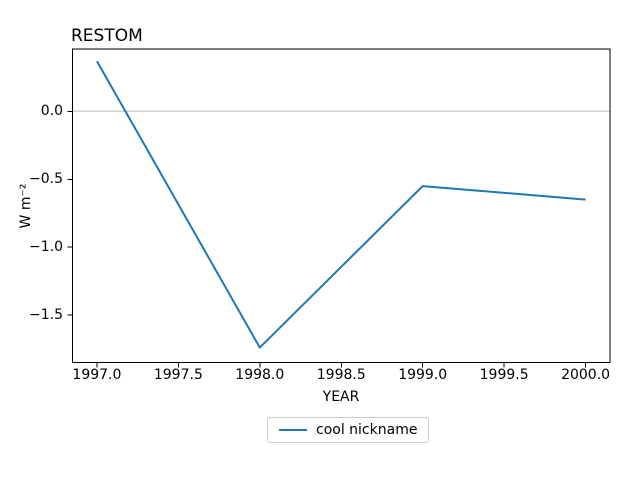 This screenshot has height=480, width=640. Describe the element at coordinates (423, 375) in the screenshot. I see `x-tick-label: 1999.0` at that location.